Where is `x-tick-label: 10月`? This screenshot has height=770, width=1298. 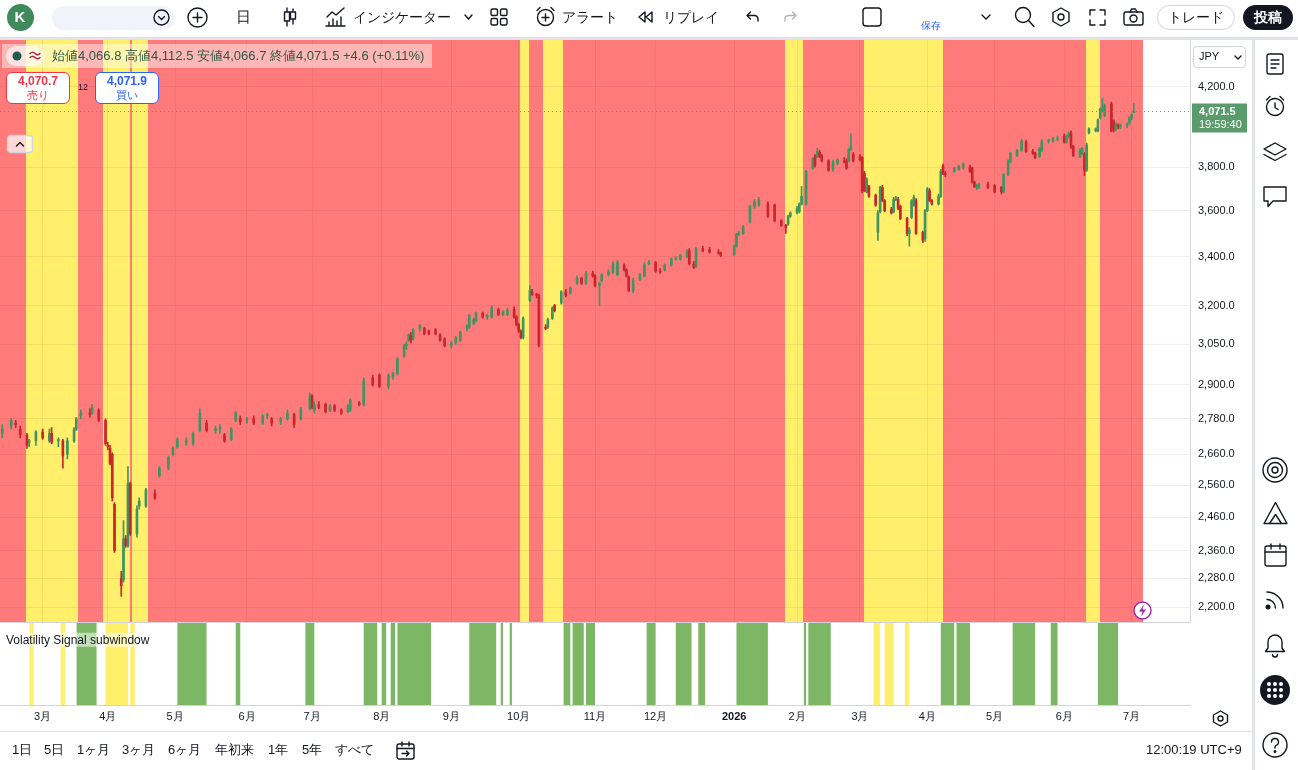
x-tick-label: 10月 is located at coordinates (519, 715).